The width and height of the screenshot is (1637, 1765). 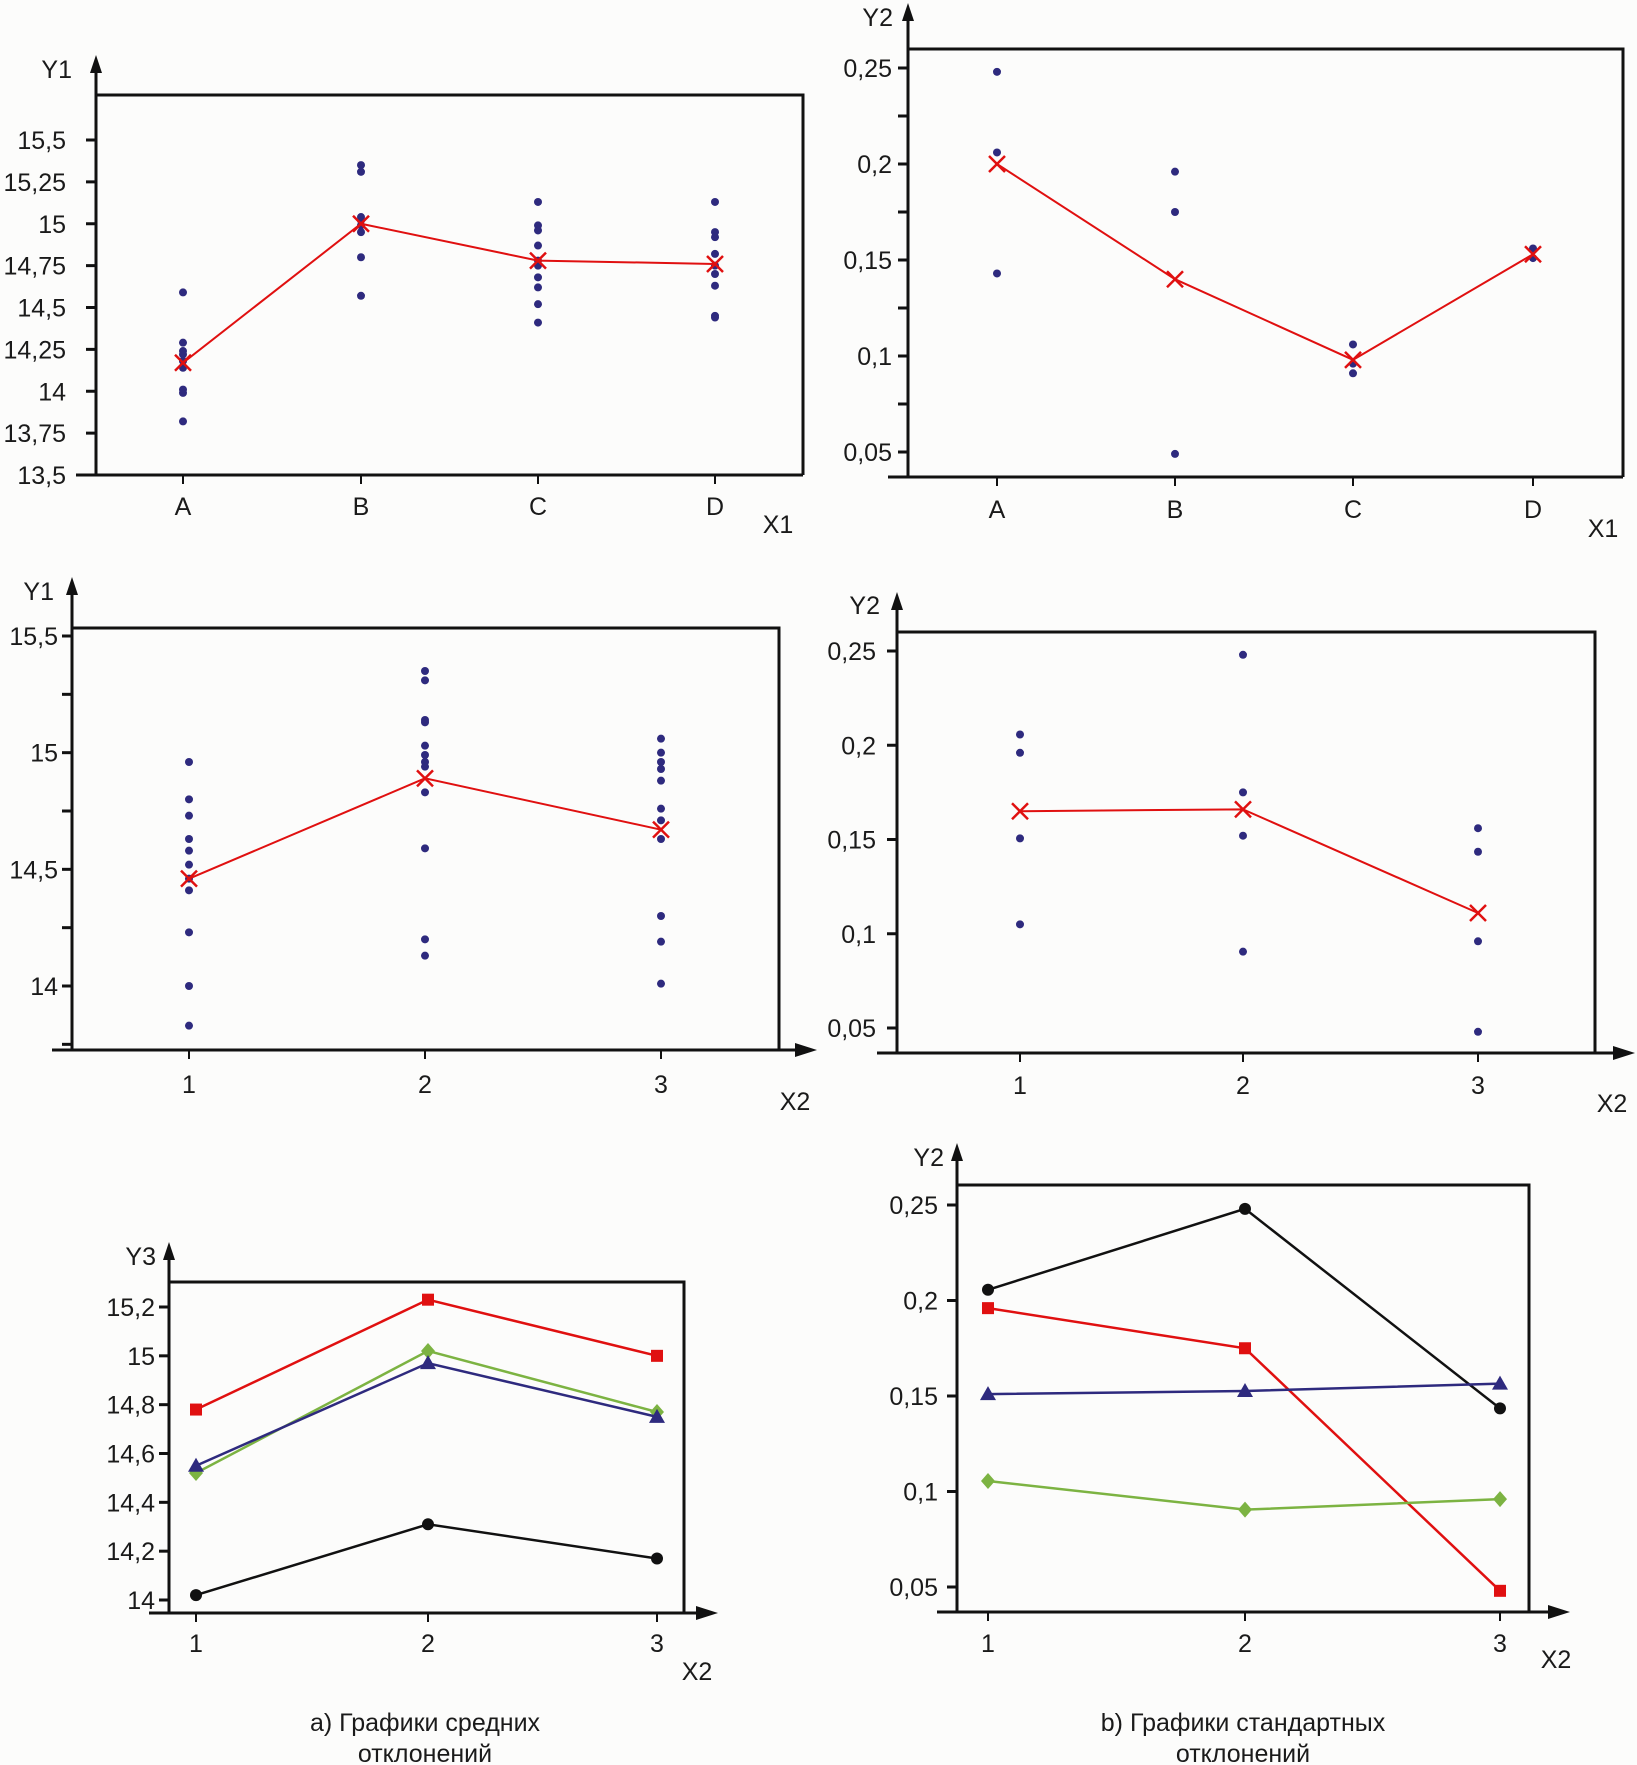 I want to click on y-tick-label: 14,5, so click(x=41, y=309).